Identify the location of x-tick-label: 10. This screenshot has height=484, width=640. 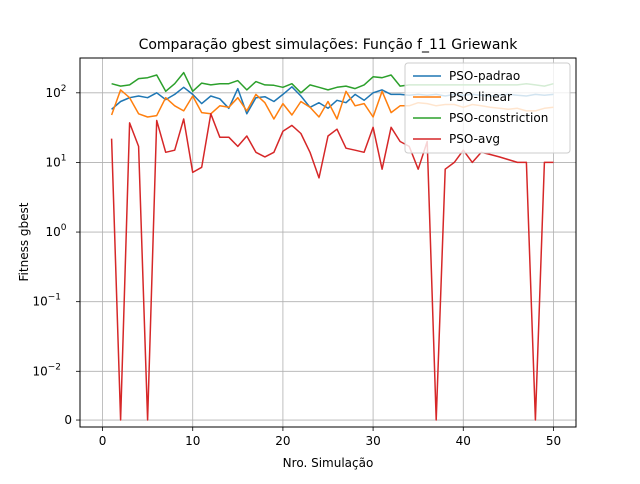
(192, 441).